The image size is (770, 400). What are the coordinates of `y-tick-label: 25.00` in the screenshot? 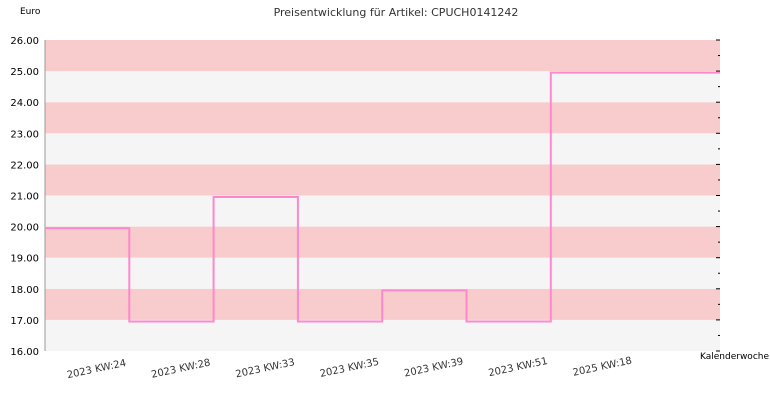 It's located at (24, 72).